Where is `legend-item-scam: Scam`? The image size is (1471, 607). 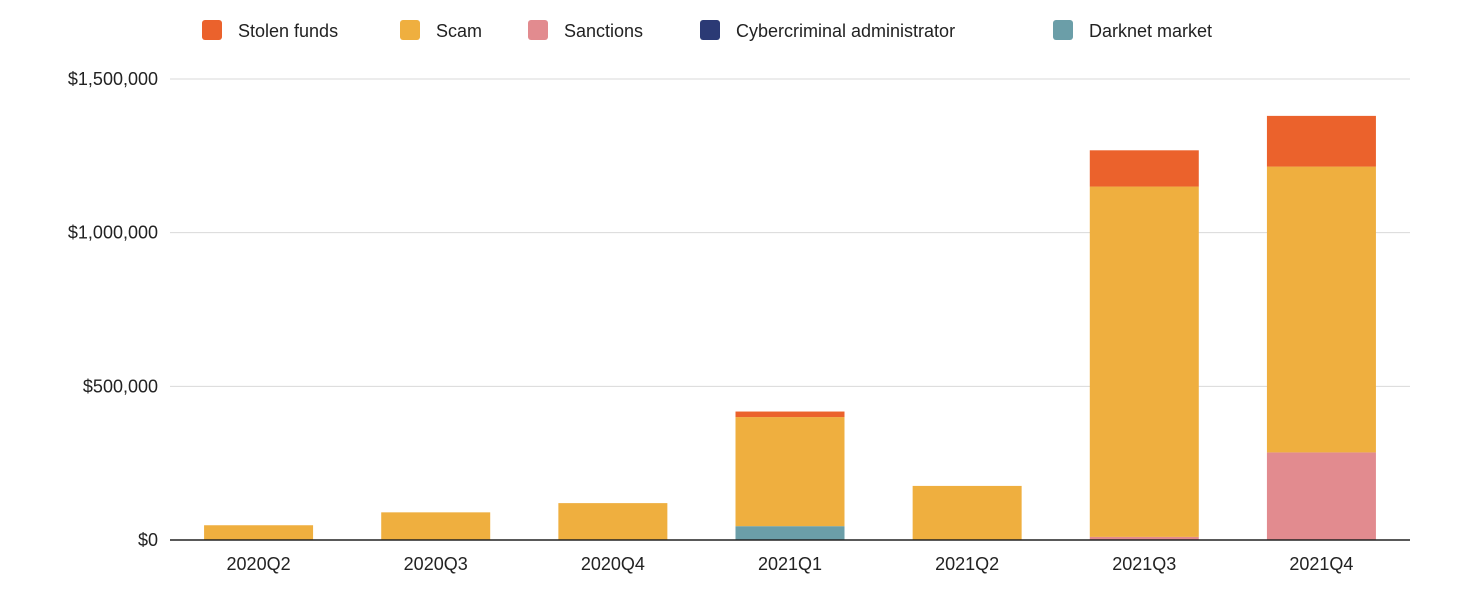
legend-item-scam: Scam is located at coordinates (441, 30).